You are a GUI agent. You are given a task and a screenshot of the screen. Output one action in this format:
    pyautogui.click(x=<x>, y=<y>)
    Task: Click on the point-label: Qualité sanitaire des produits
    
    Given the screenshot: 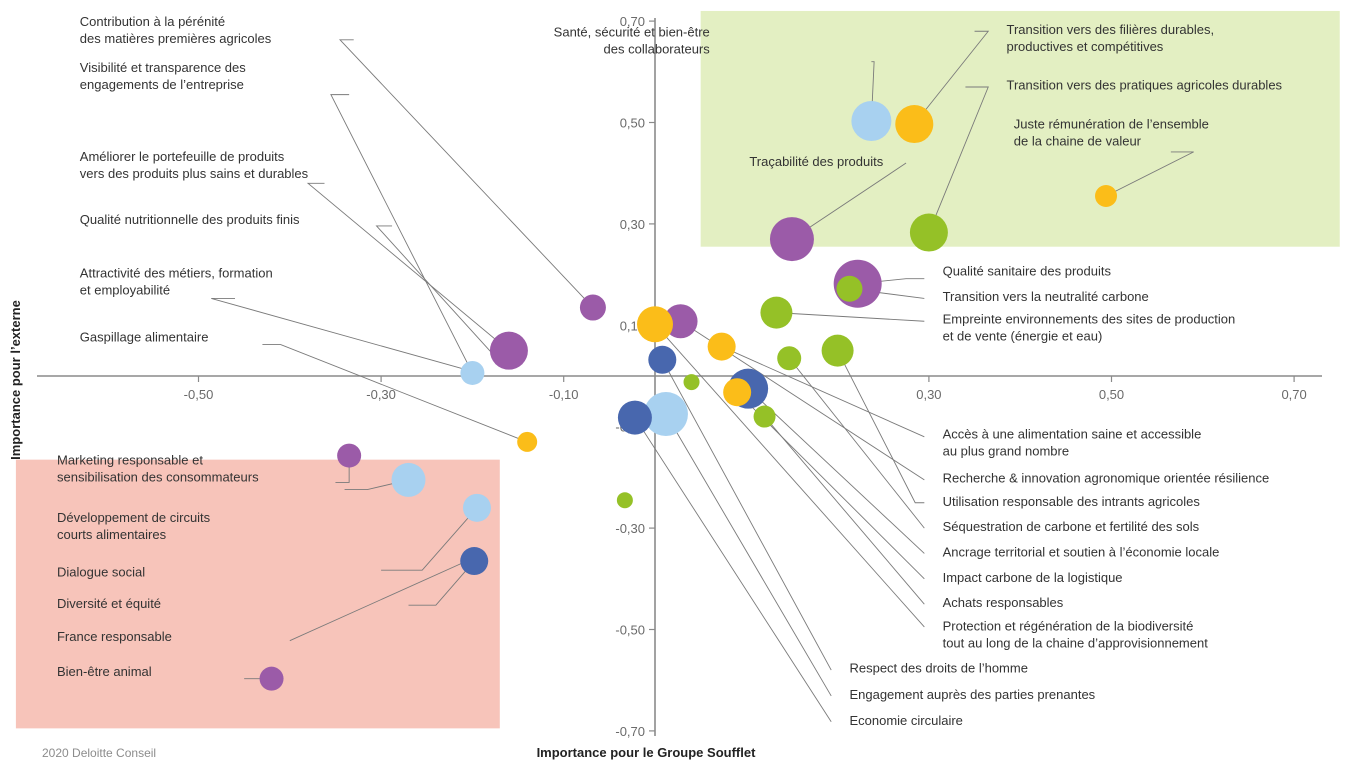 What is the action you would take?
    pyautogui.click(x=1027, y=271)
    